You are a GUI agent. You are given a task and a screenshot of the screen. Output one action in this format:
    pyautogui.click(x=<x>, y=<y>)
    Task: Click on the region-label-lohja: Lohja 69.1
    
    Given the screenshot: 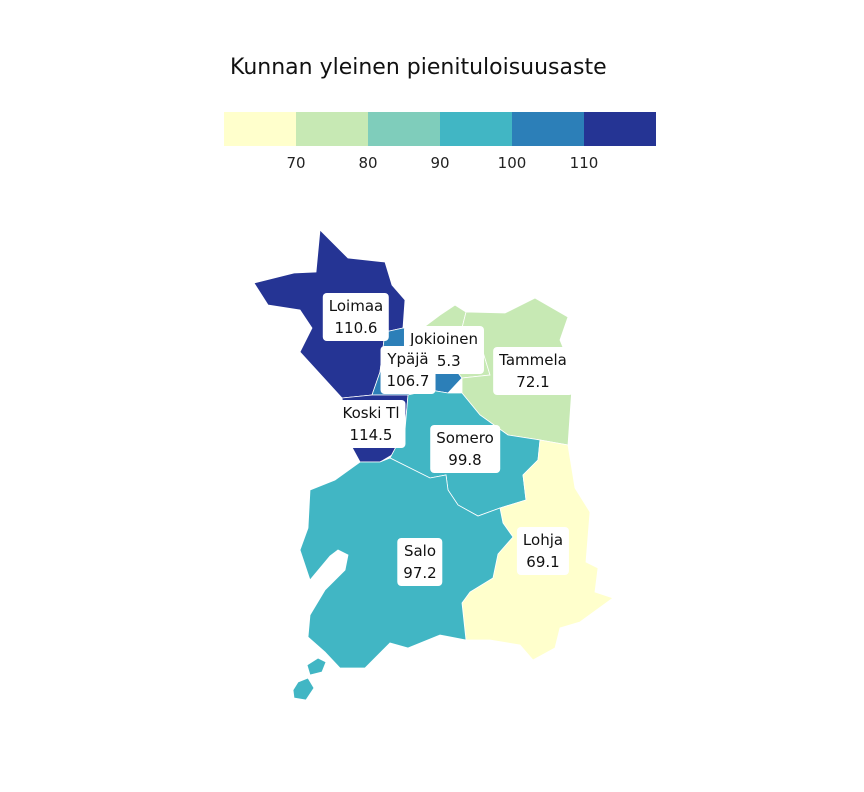 What is the action you would take?
    pyautogui.click(x=543, y=551)
    